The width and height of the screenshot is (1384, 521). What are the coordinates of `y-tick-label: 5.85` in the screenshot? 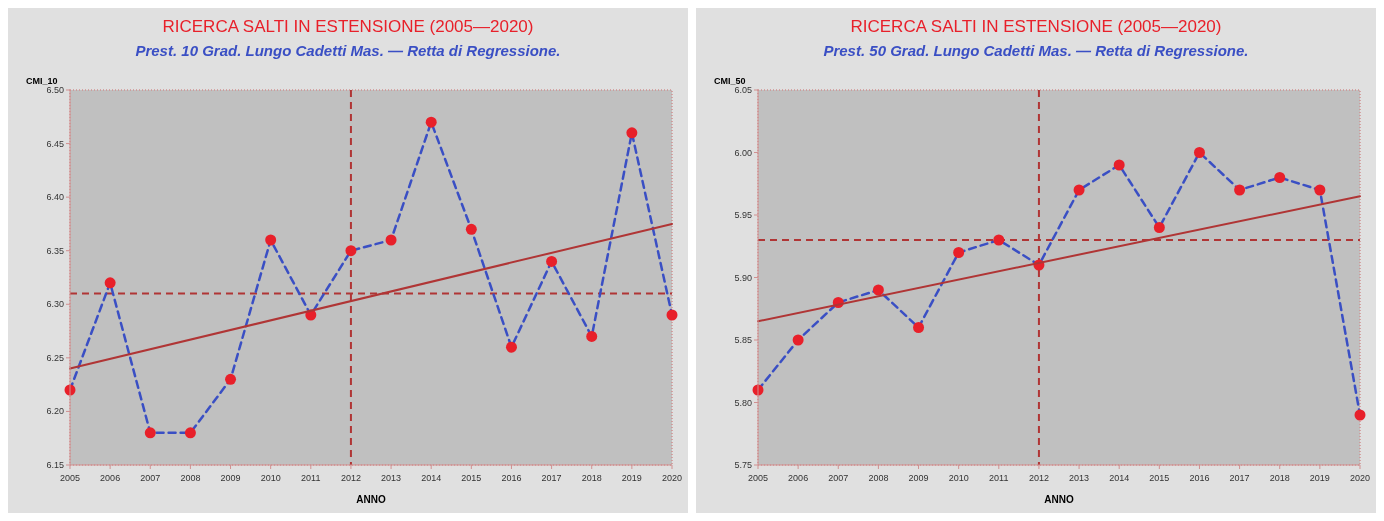 It's located at (743, 340).